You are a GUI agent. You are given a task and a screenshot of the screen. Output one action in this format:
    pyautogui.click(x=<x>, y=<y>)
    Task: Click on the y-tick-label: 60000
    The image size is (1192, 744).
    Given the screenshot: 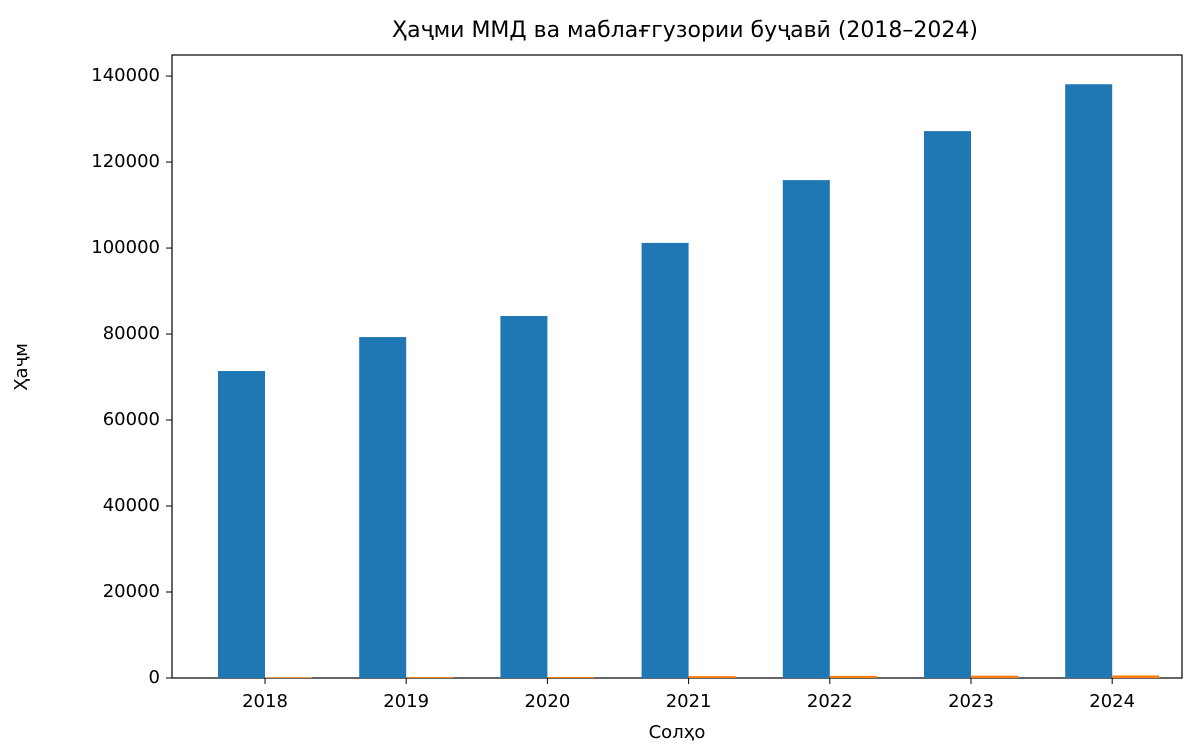 What is the action you would take?
    pyautogui.click(x=131, y=419)
    